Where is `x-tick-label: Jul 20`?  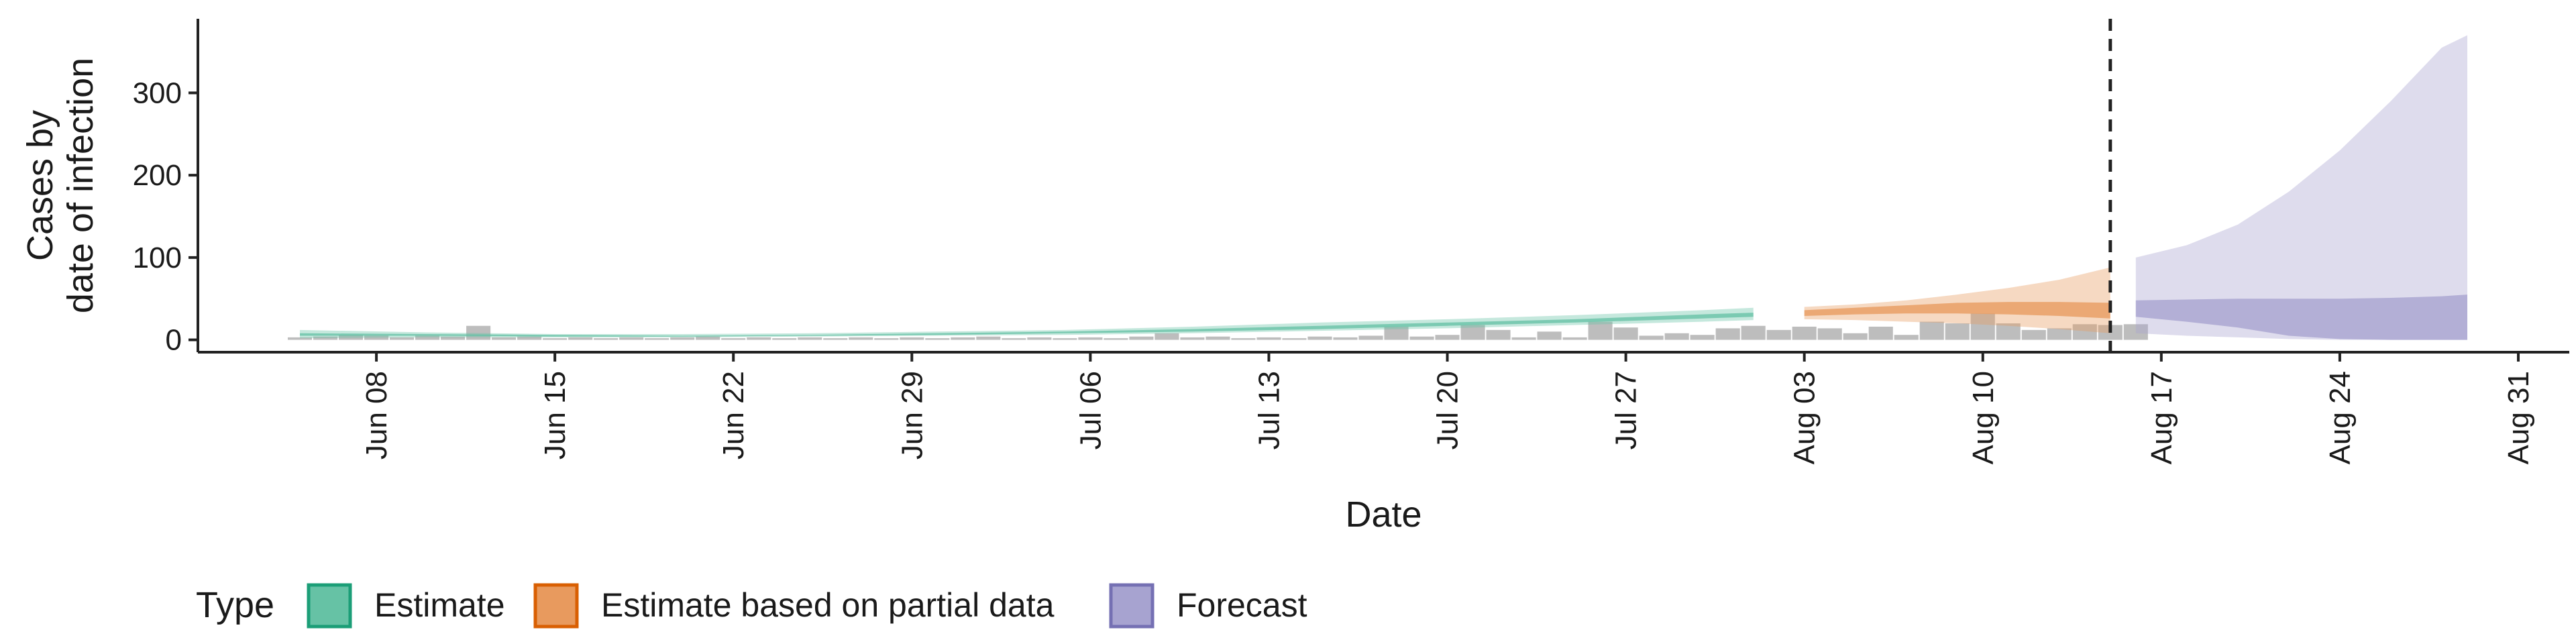
x-tick-label: Jul 20 is located at coordinates (1448, 410).